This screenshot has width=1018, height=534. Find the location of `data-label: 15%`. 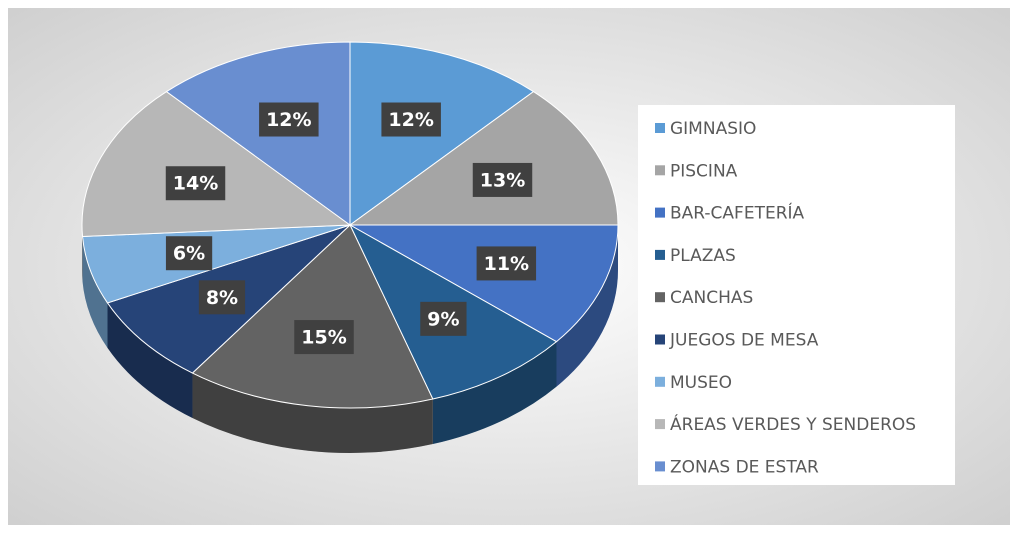

data-label: 15% is located at coordinates (323, 338).